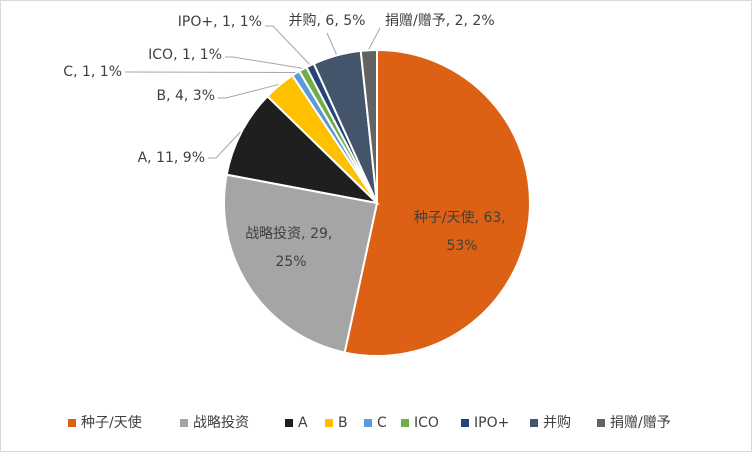  Describe the element at coordinates (327, 21) in the screenshot. I see `data-label: 并购, 6, 5%` at that location.